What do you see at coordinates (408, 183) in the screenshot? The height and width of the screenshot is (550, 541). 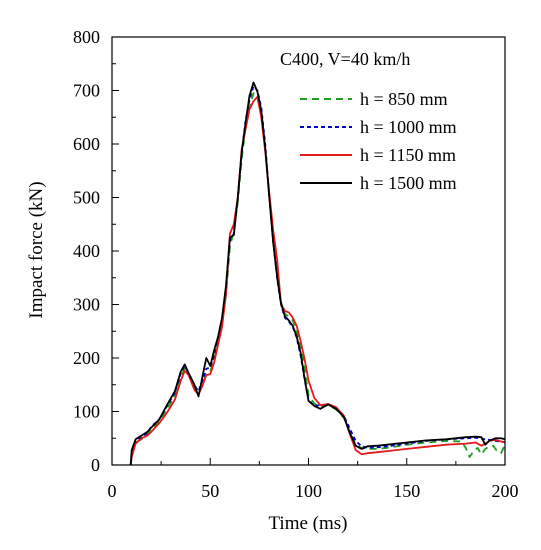 I see `legend-label: h = 1500 mm` at bounding box center [408, 183].